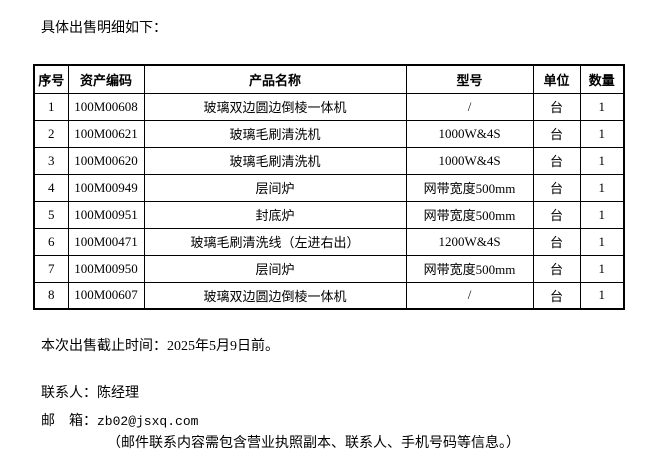 The height and width of the screenshot is (473, 670). What do you see at coordinates (51, 133) in the screenshot?
I see `cell-index: 2` at bounding box center [51, 133].